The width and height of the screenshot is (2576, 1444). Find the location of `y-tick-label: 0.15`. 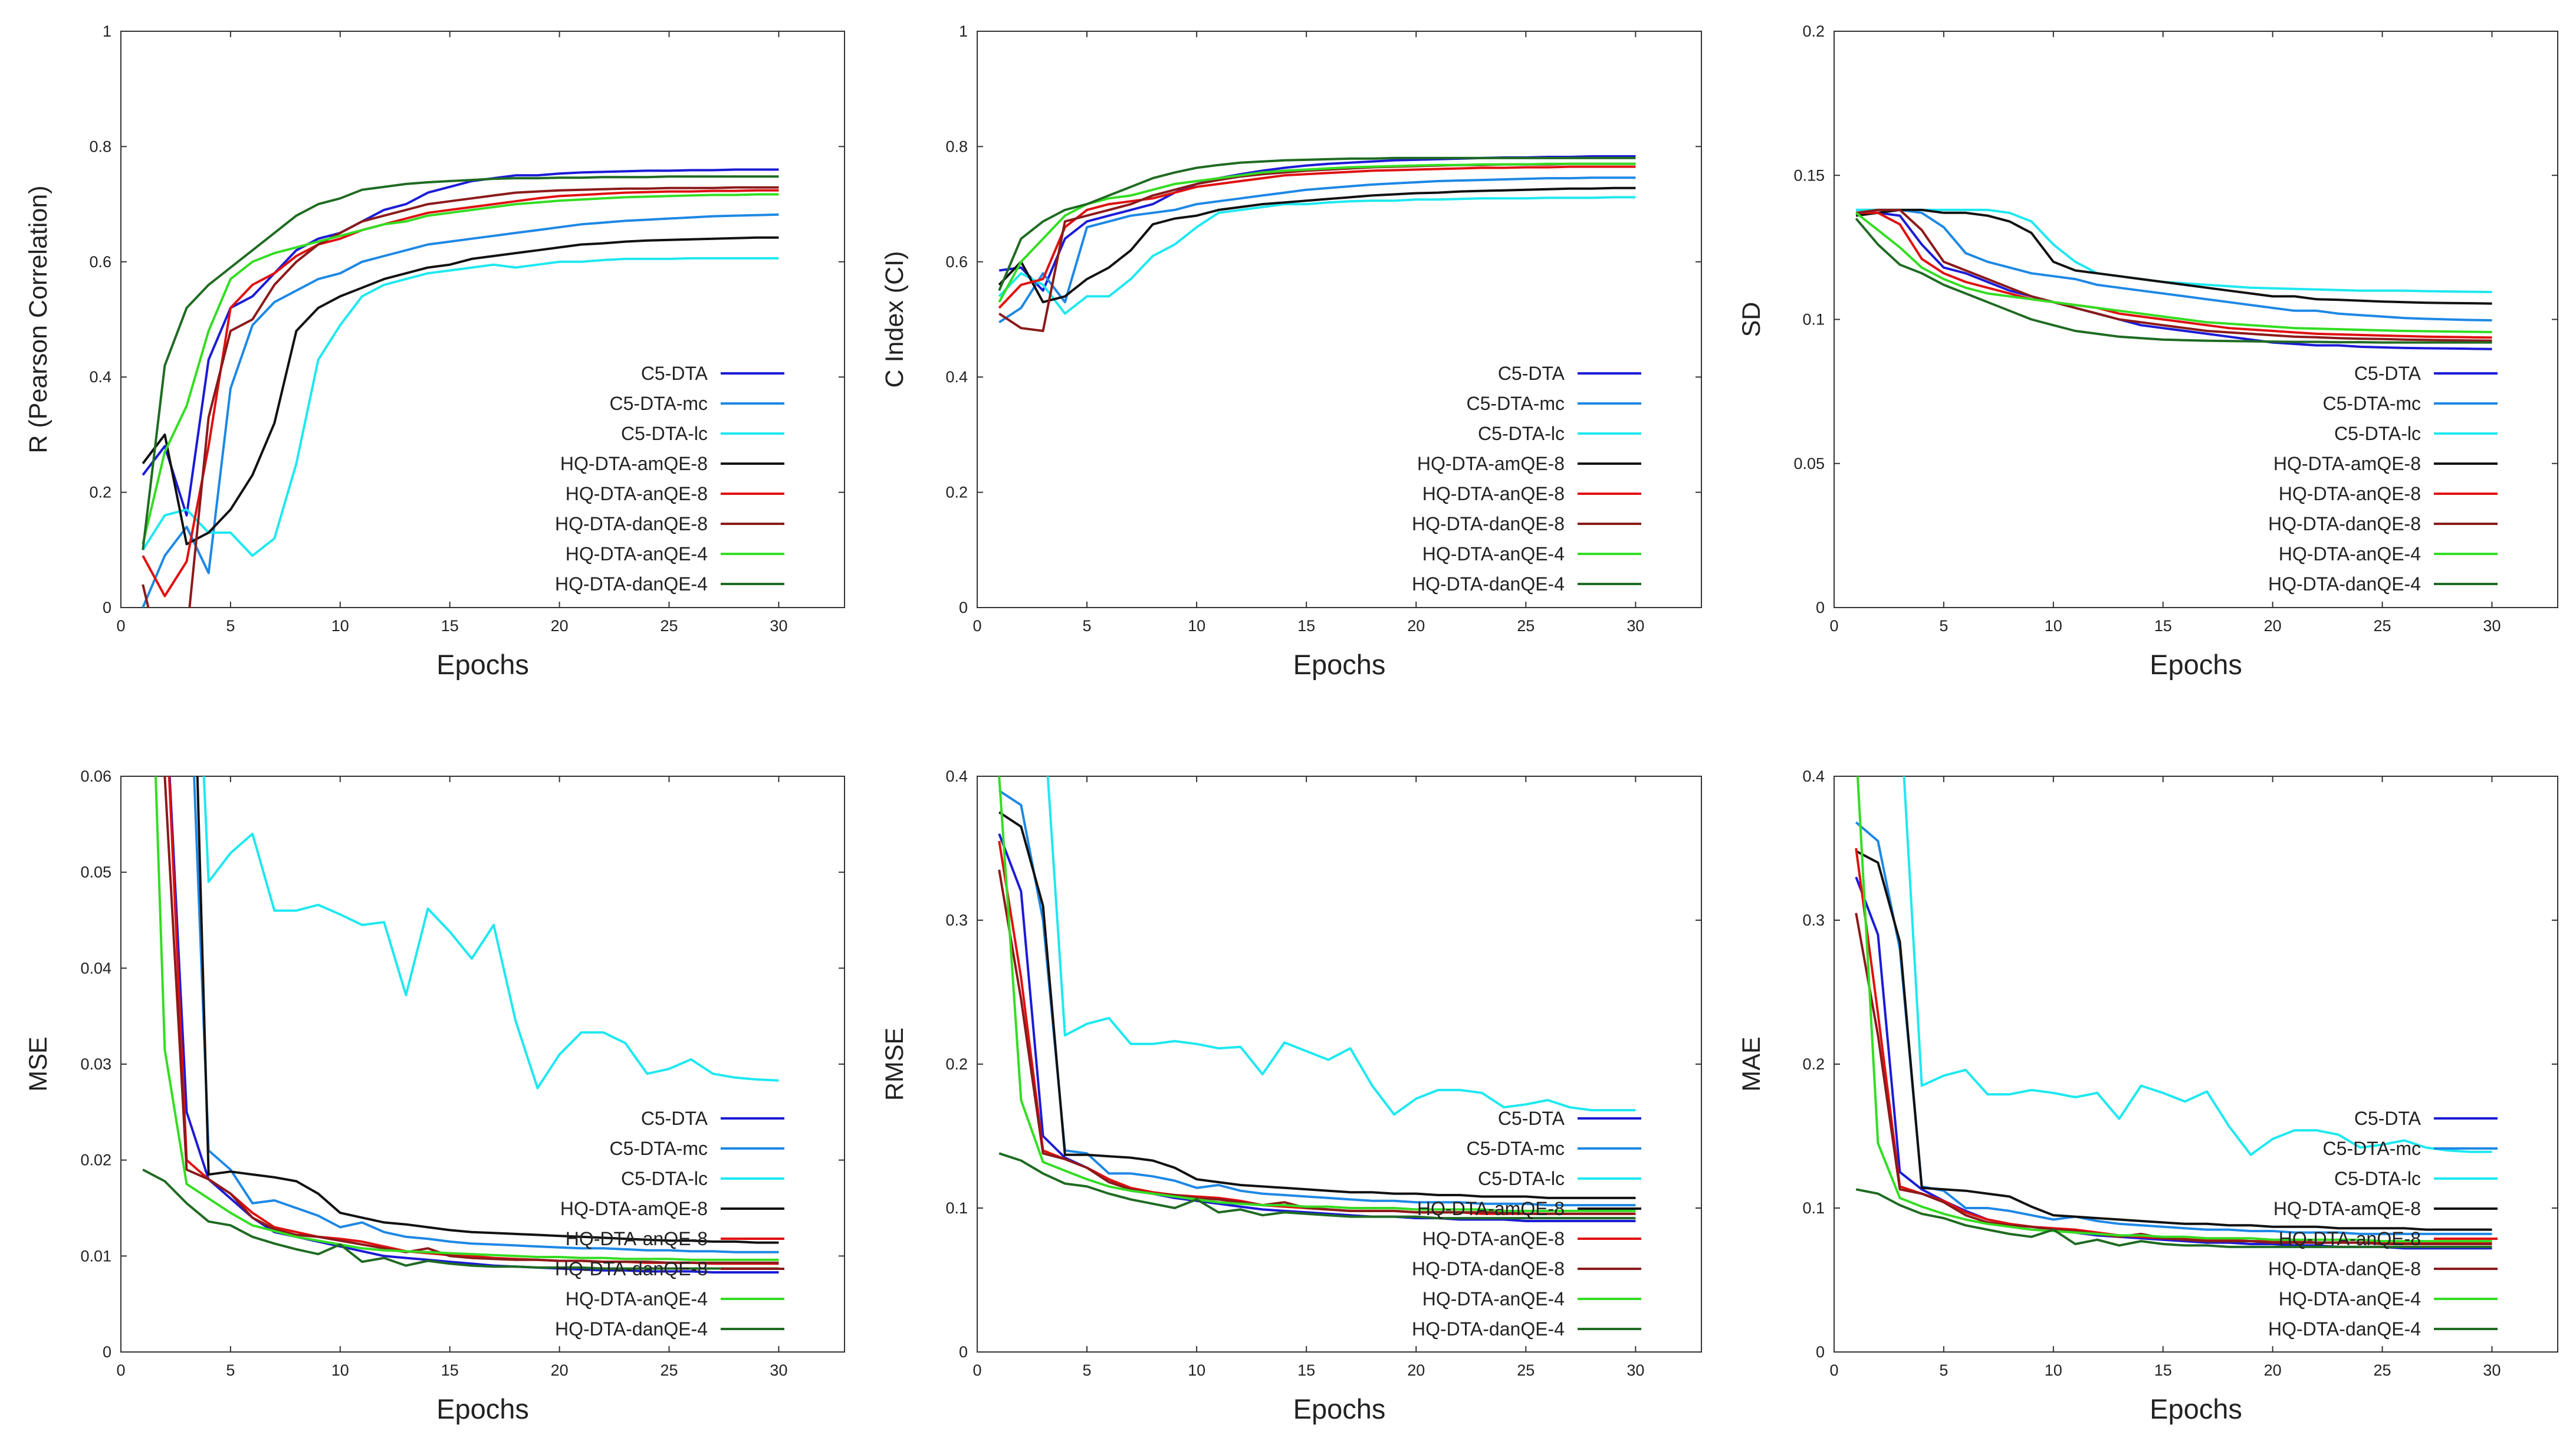

y-tick-label: 0.15 is located at coordinates (1809, 175).